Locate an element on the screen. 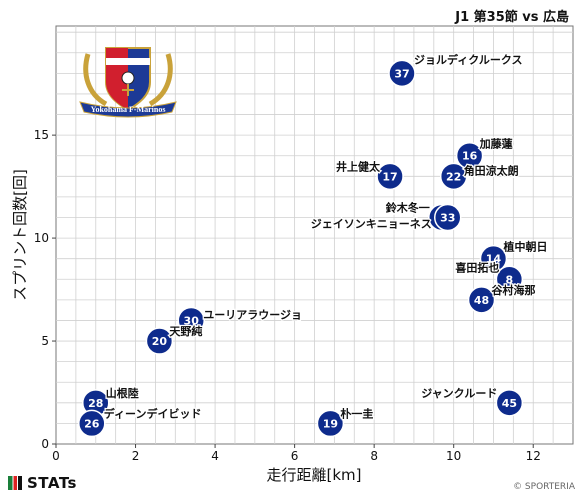 This screenshot has height=496, width=583. y-tick-label: 5 is located at coordinates (45, 341).